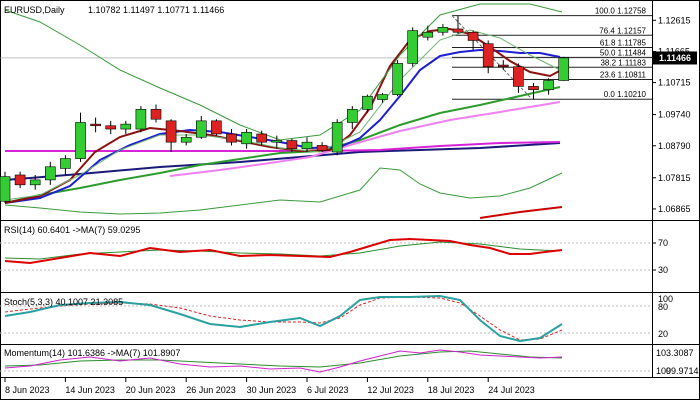 The image size is (700, 405). I want to click on ohlc-label: 1.10782 1.11497 1.10771 1.11466, so click(156, 10).